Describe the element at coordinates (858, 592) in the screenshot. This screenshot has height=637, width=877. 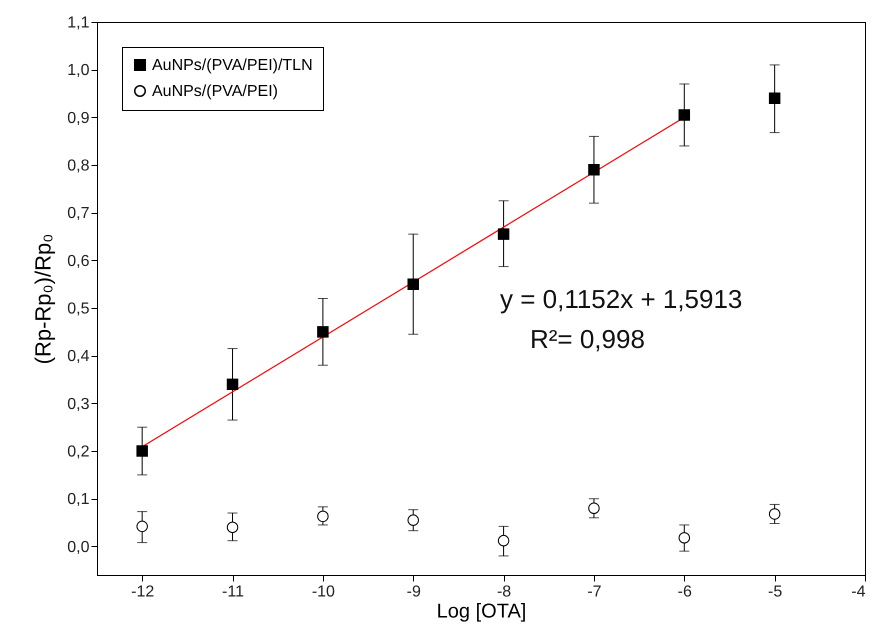
I see `x-tick-label: -4` at that location.